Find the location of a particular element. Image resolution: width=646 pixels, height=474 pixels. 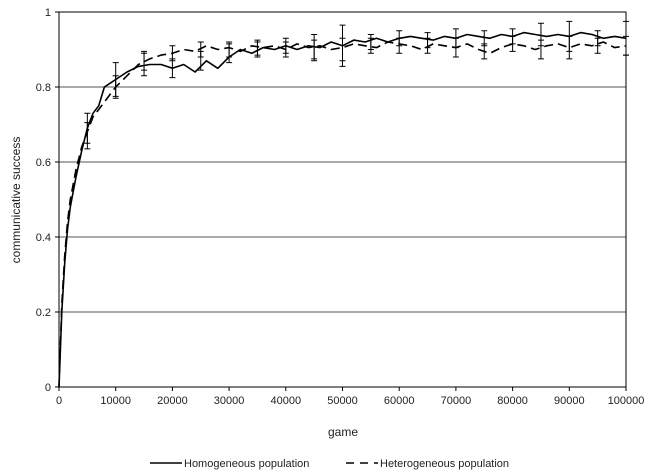

x-axis-title: game is located at coordinates (343, 432).